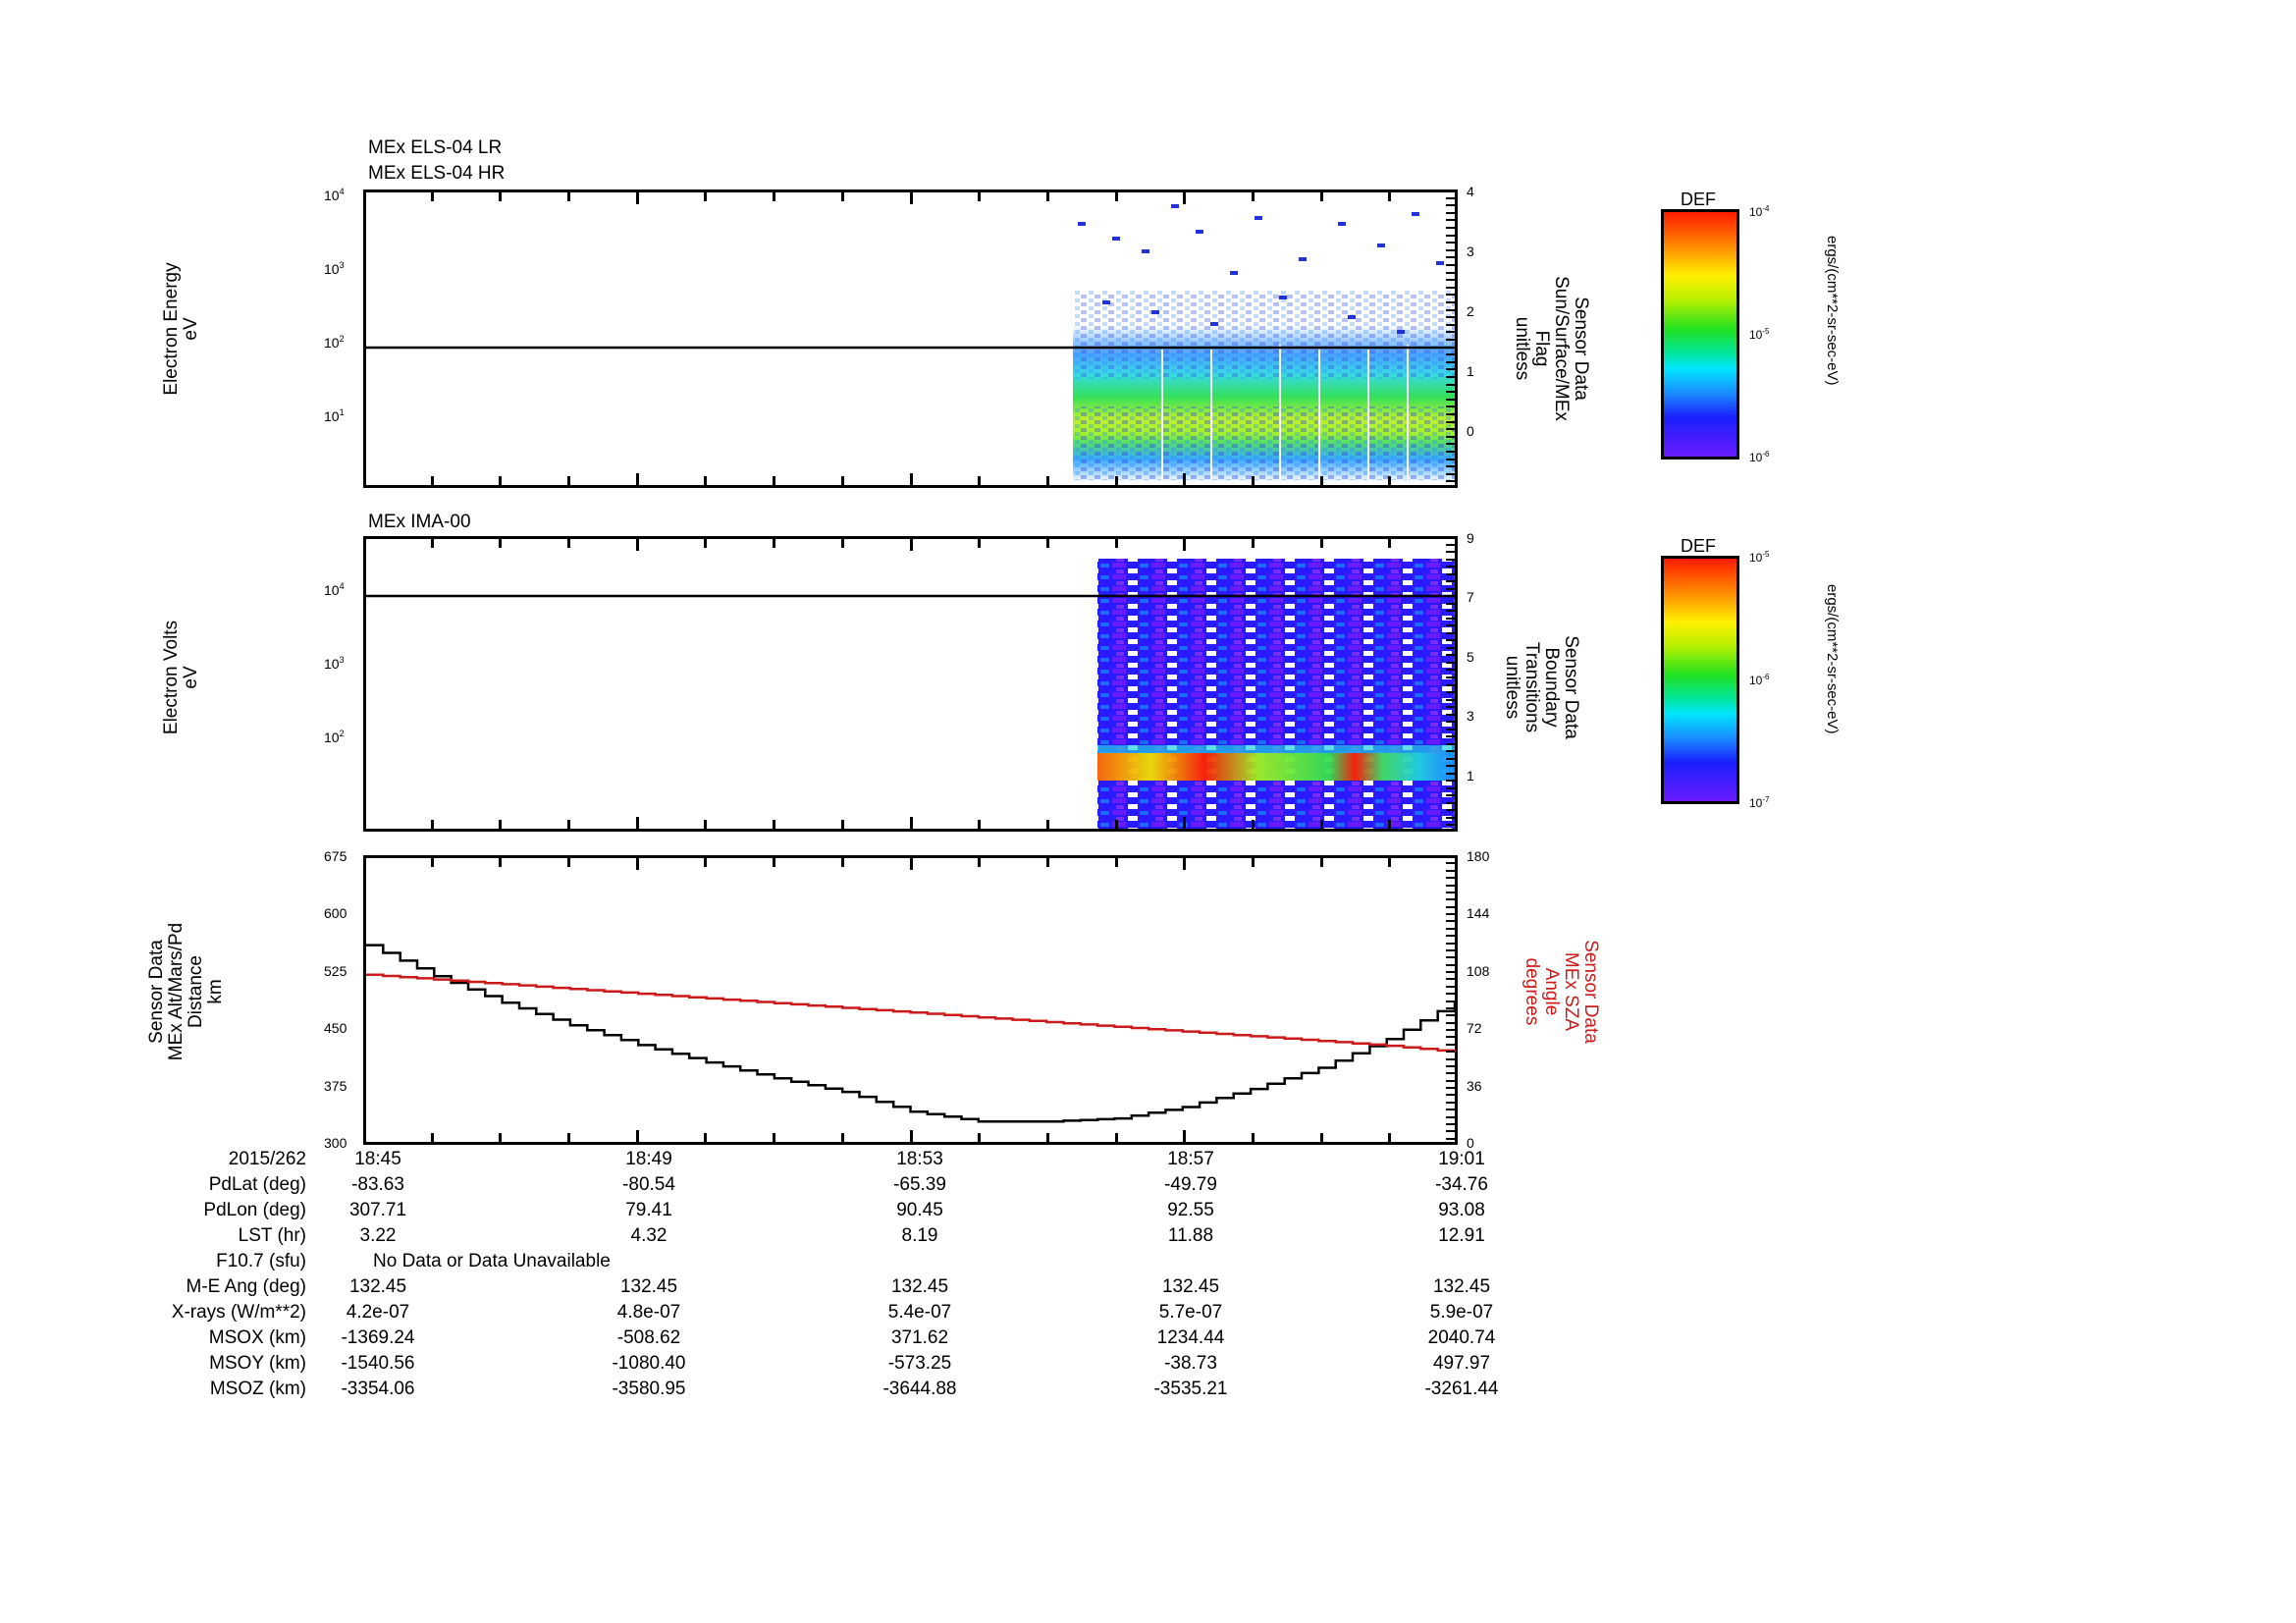 The height and width of the screenshot is (1623, 2296). I want to click on panel1-rtick-4: 4, so click(1470, 191).